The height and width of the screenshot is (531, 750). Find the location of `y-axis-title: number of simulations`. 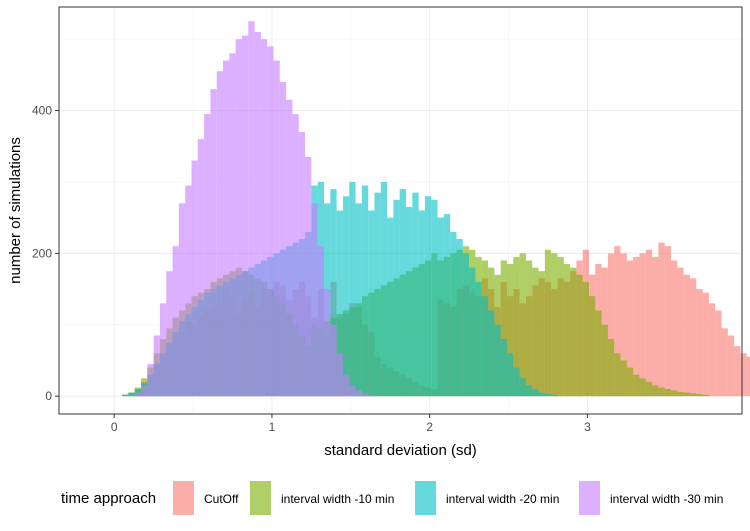

y-axis-title: number of simulations is located at coordinates (15, 210).